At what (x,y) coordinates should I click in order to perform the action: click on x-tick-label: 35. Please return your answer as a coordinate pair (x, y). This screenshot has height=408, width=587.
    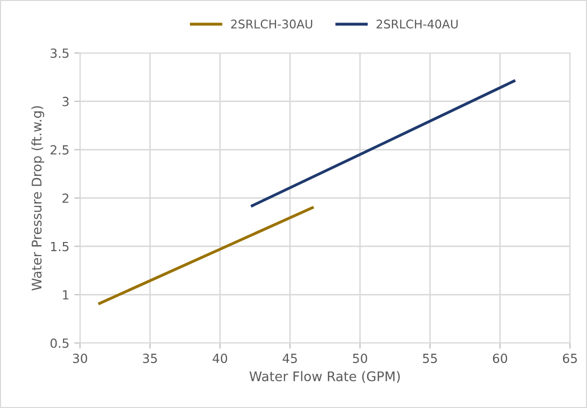
    Looking at the image, I should click on (150, 359).